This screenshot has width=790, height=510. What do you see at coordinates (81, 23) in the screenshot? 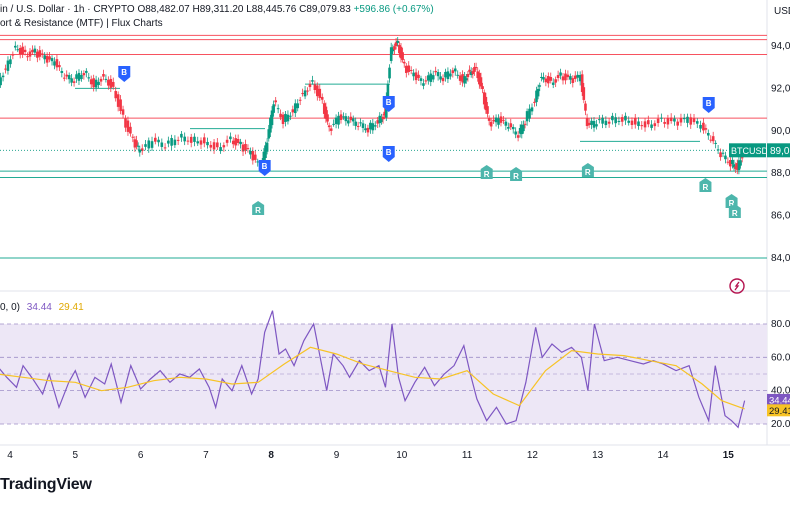
I see `indicator-legend: ort & Resistance (MTF) | Flux Charts` at bounding box center [81, 23].